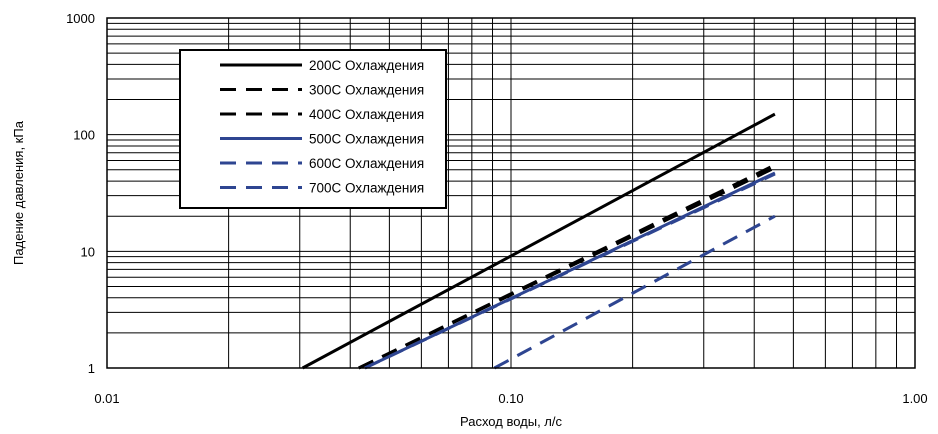 The width and height of the screenshot is (938, 434). Describe the element at coordinates (511, 421) in the screenshot. I see `x-axis-title: Расход воды, л/с` at that location.